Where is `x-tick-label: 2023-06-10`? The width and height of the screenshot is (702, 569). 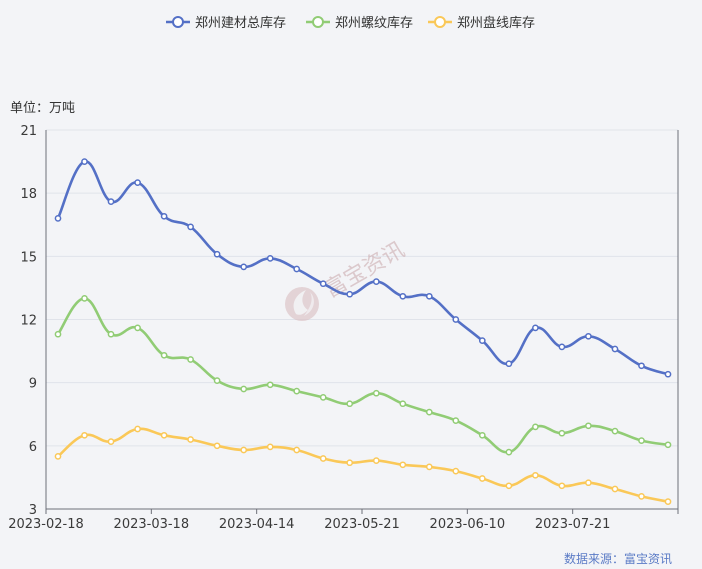
x-tick-label: 2023-06-10 is located at coordinates (468, 524).